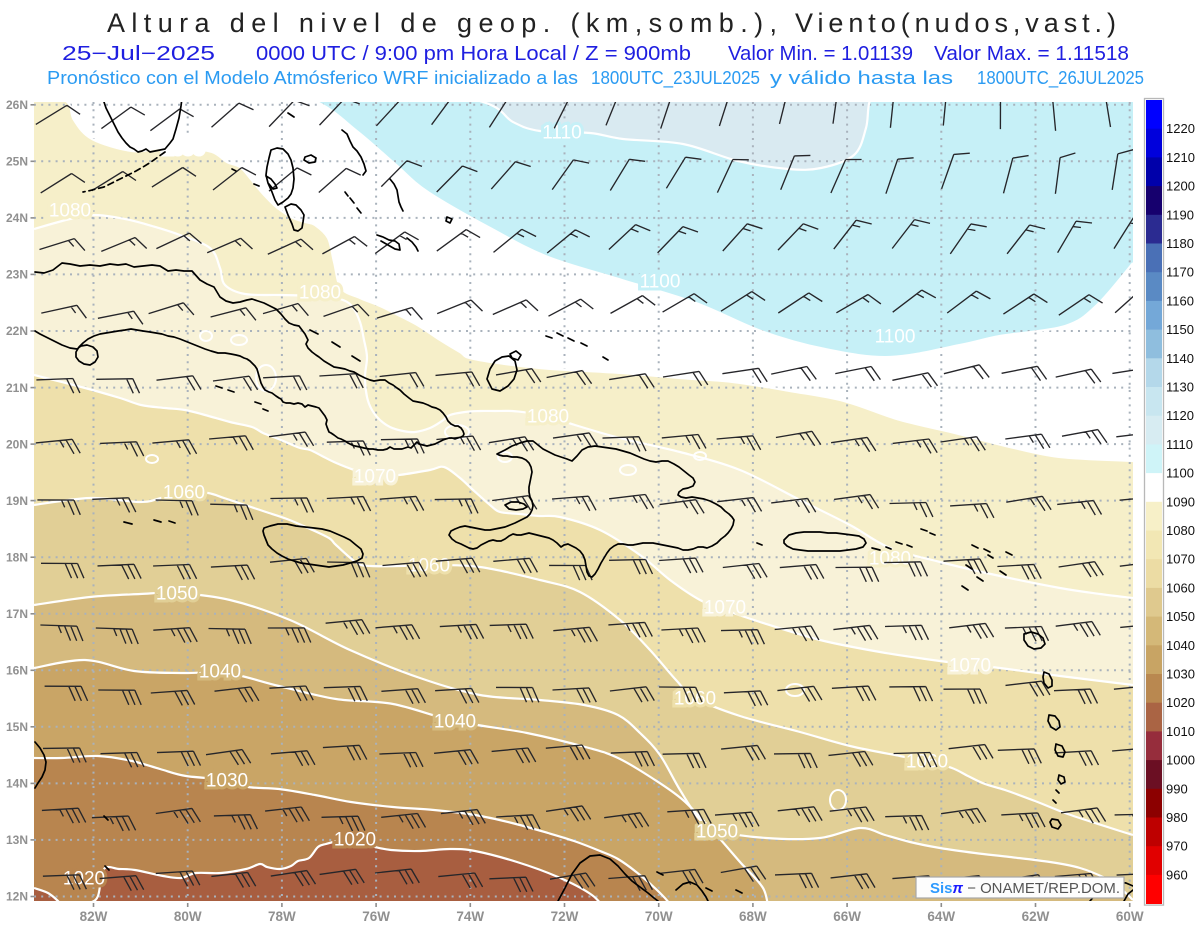 This screenshot has width=1200, height=932. Describe the element at coordinates (17, 444) in the screenshot. I see `svg-text: 20N` at that location.